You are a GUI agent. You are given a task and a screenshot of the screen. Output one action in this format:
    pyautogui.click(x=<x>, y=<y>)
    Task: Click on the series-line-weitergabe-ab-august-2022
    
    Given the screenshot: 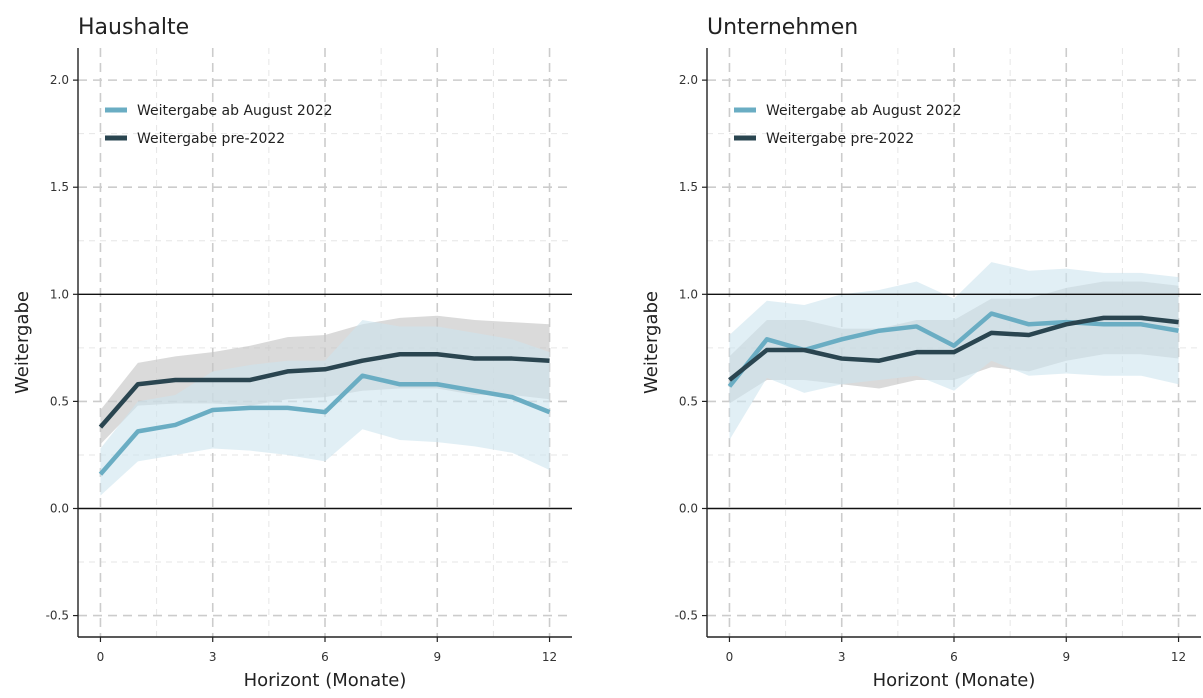 What is the action you would take?
    pyautogui.click(x=324, y=424)
    